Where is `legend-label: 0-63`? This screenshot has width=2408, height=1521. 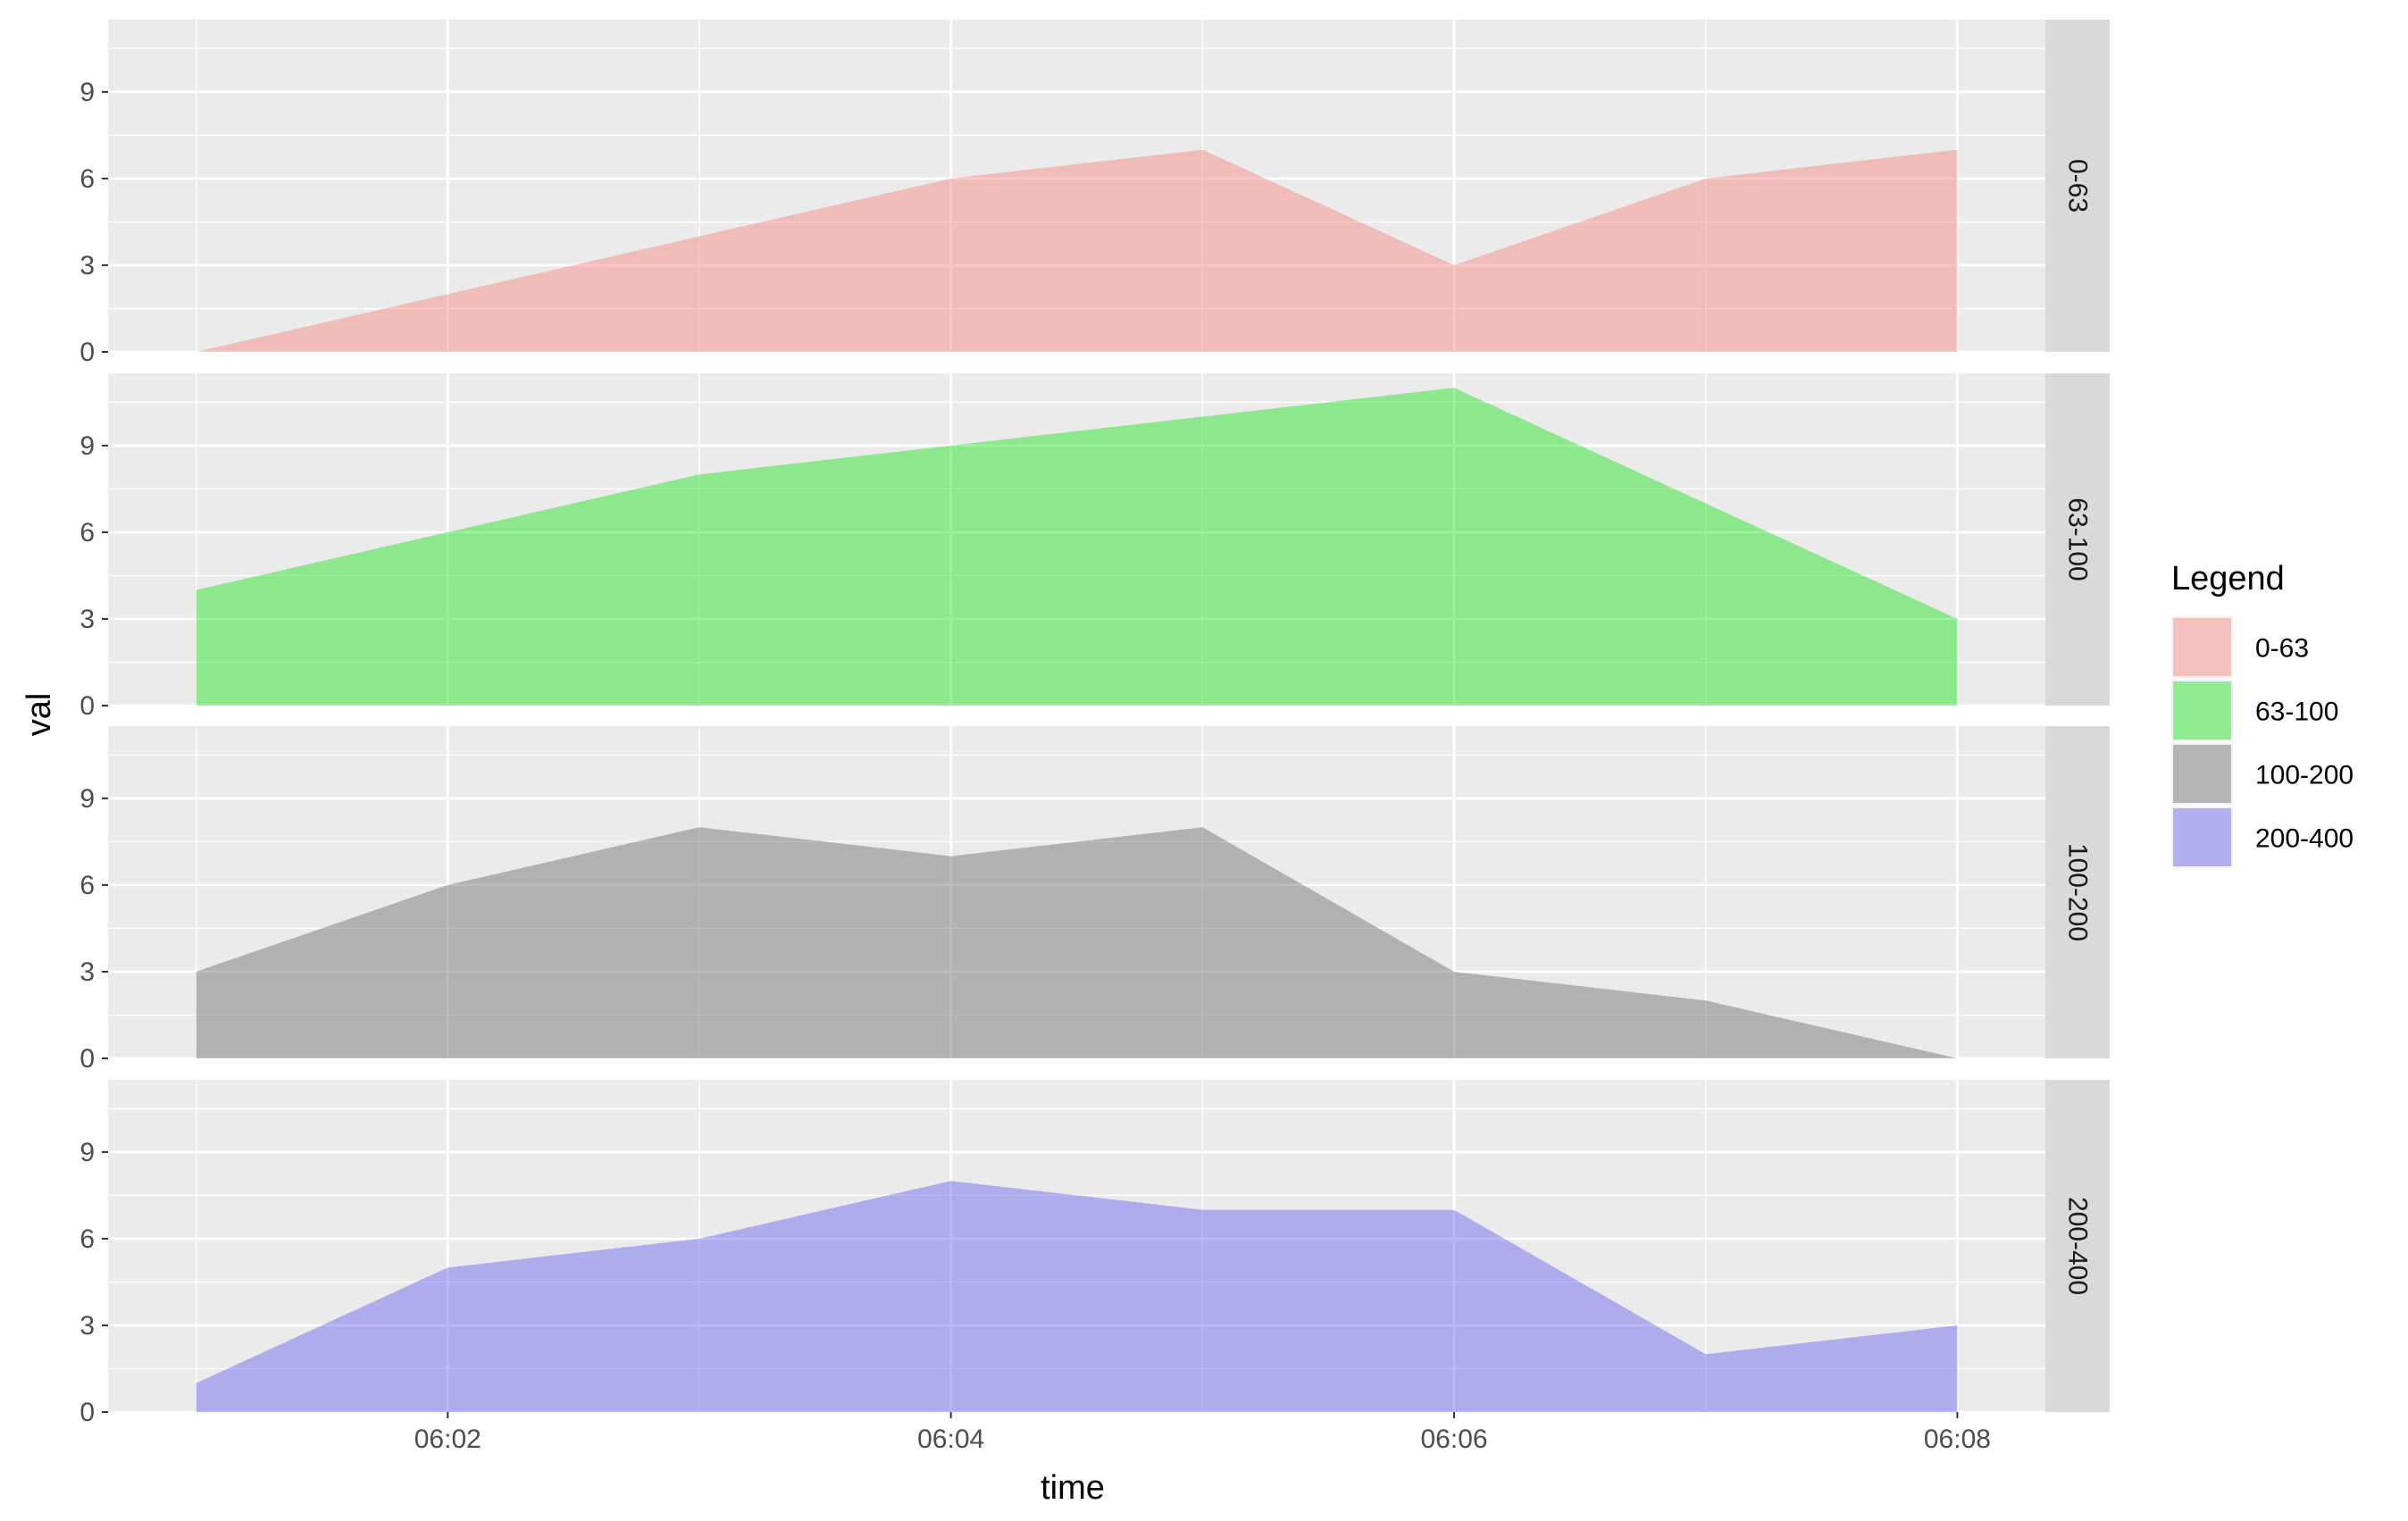 legend-label: 0-63 is located at coordinates (2282, 649).